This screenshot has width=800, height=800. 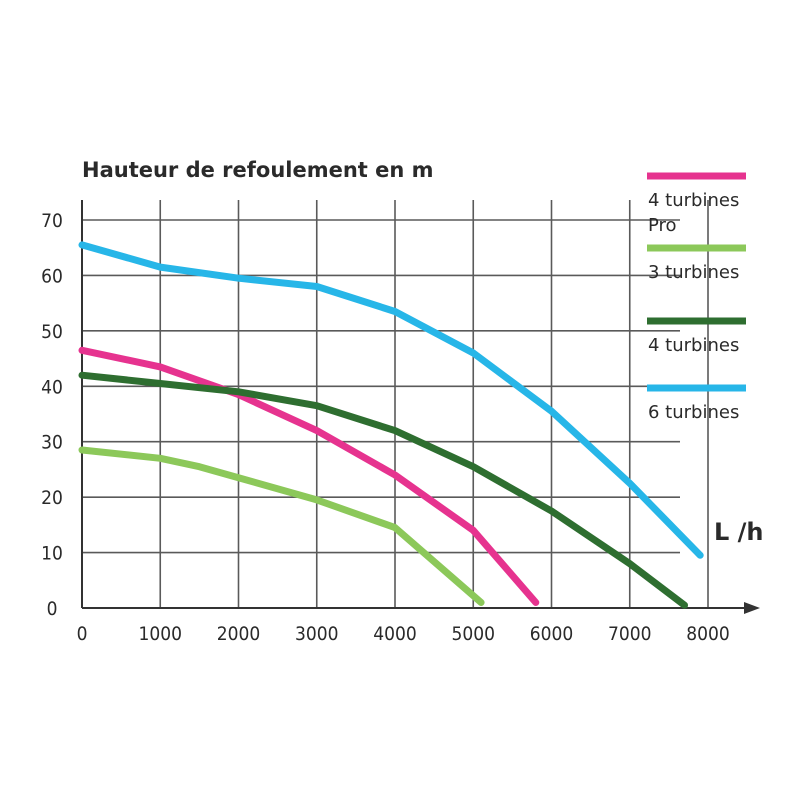 What do you see at coordinates (752, 608) in the screenshot?
I see `x-axis-arrow-icon` at bounding box center [752, 608].